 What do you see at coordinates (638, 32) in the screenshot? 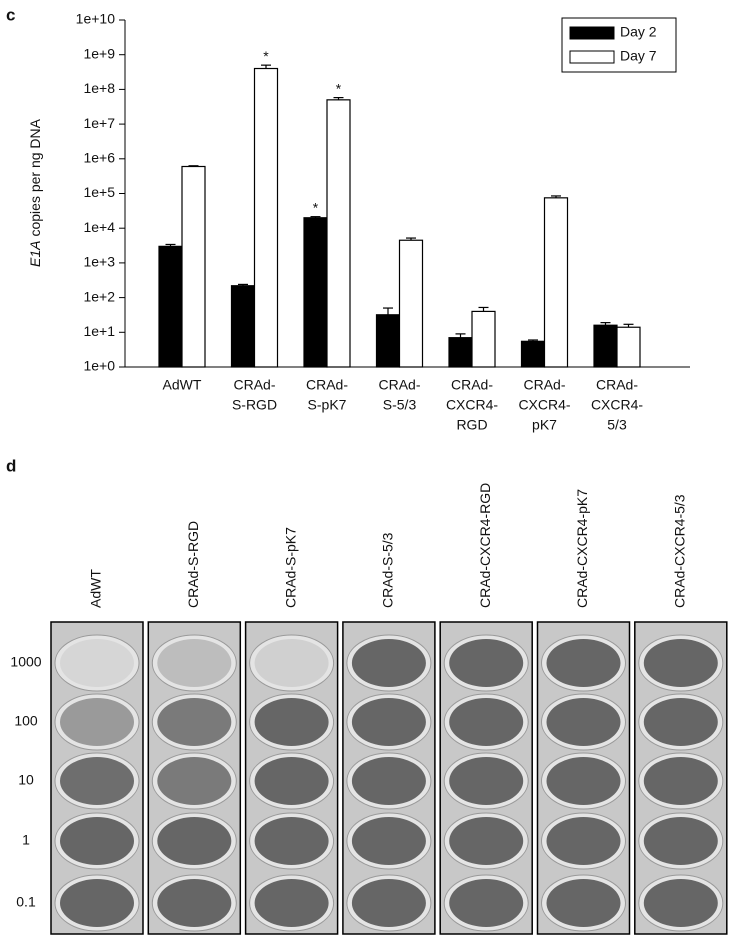
I see `legend-label: Day 2` at bounding box center [638, 32].